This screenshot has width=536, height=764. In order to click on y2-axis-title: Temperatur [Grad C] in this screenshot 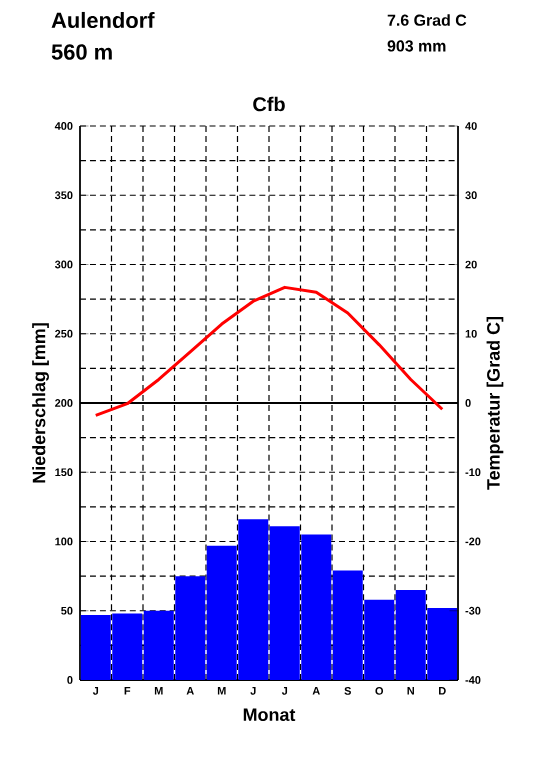, I will do `click(495, 403)`.